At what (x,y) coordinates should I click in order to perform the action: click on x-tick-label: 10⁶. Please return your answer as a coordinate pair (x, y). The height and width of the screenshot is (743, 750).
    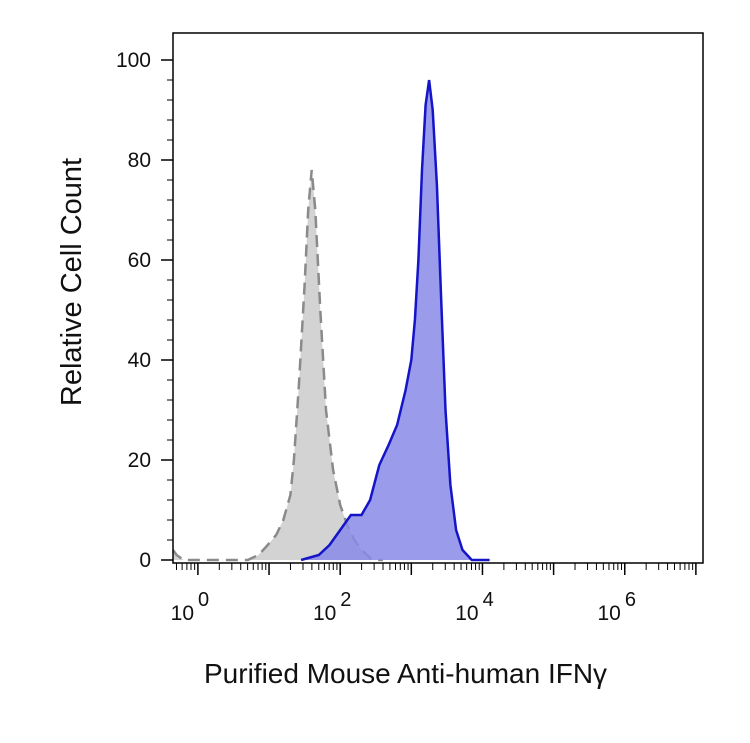
    Looking at the image, I should click on (617, 607).